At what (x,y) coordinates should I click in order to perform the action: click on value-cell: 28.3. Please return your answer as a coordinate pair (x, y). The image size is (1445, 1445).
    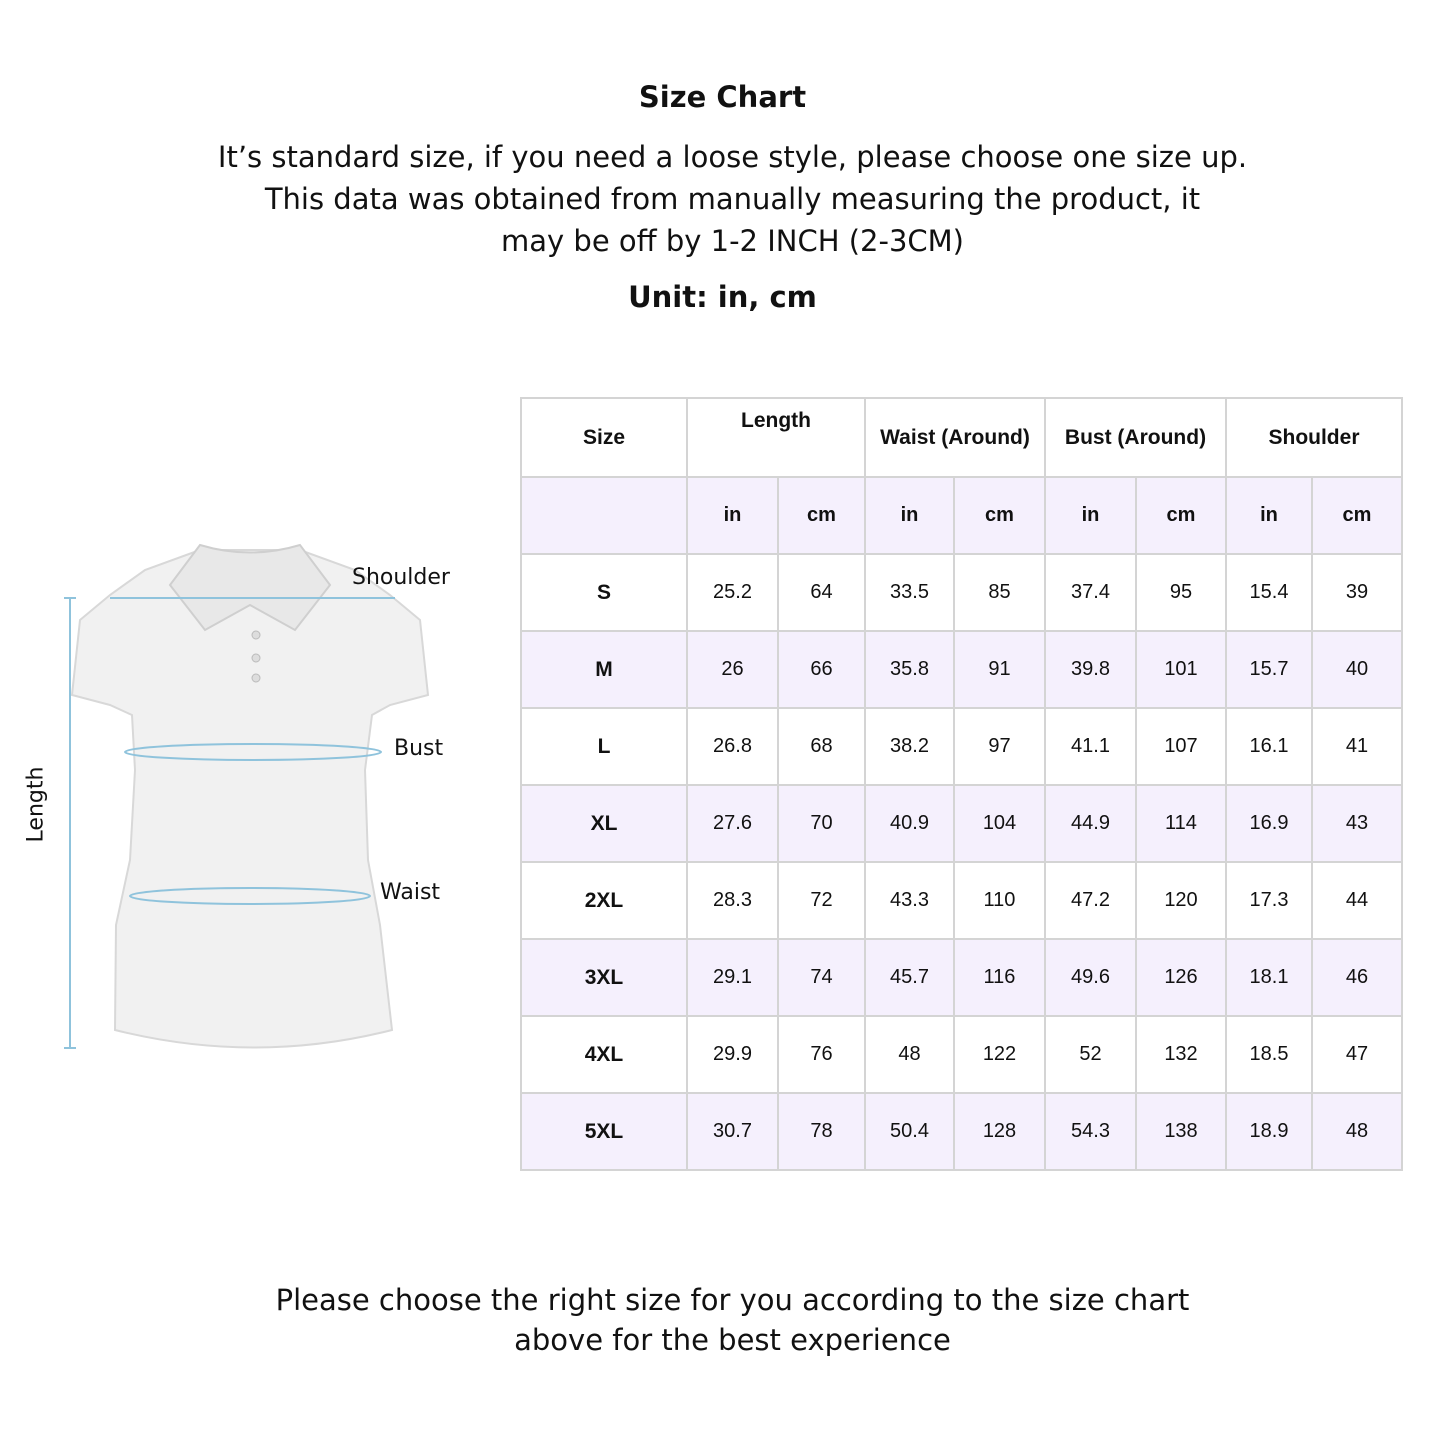
    Looking at the image, I should click on (732, 900).